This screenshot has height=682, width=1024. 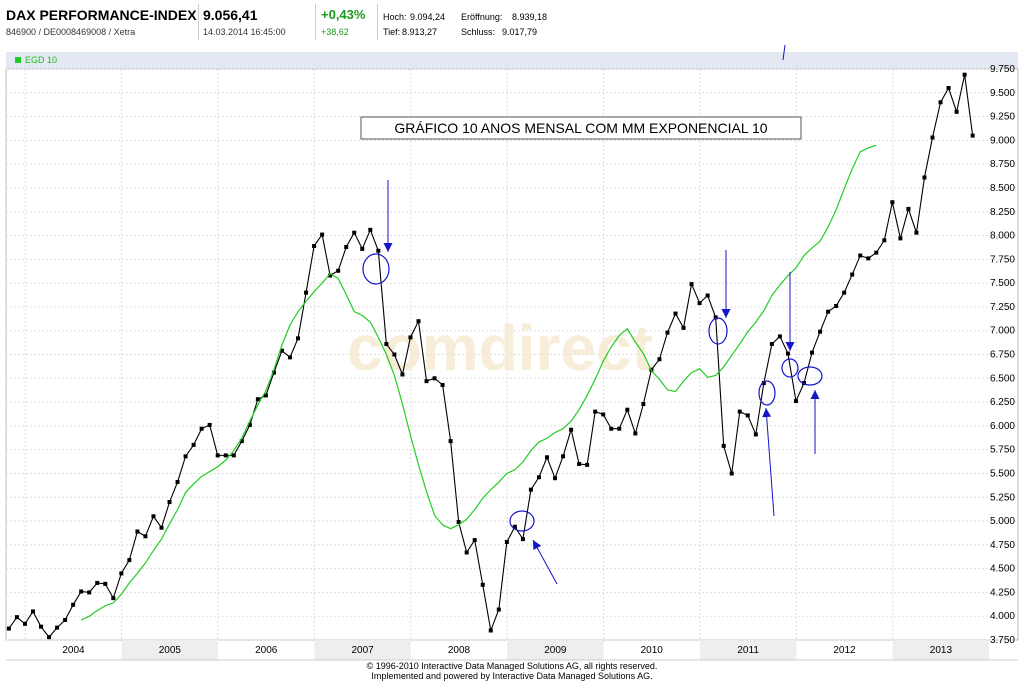 What do you see at coordinates (420, 32) in the screenshot?
I see `low-value: 8.913,27` at bounding box center [420, 32].